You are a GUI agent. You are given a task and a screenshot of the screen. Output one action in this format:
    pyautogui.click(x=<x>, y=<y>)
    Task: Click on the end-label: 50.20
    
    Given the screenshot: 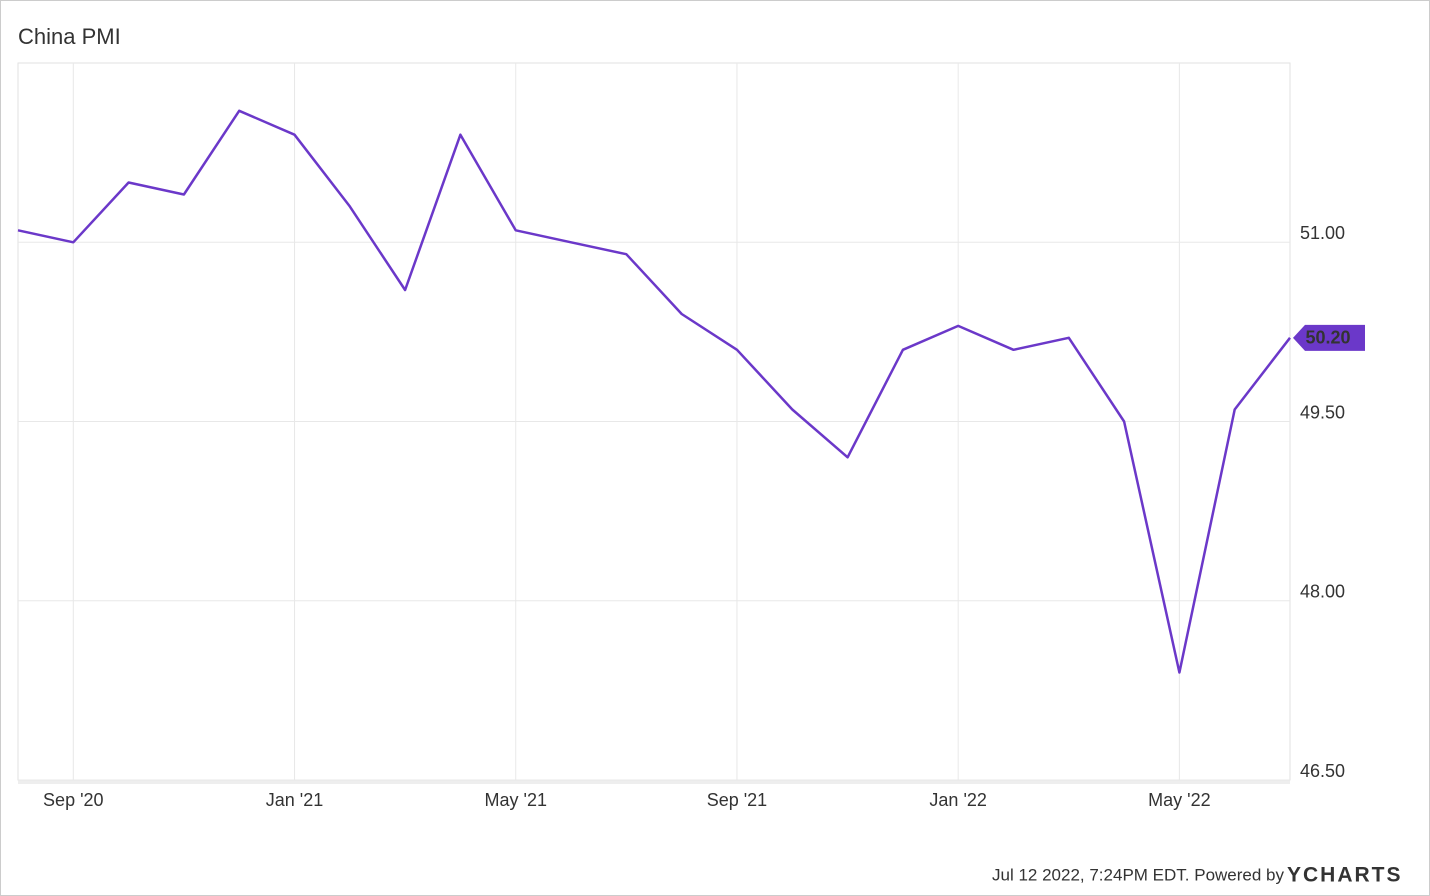 What is the action you would take?
    pyautogui.click(x=1327, y=338)
    